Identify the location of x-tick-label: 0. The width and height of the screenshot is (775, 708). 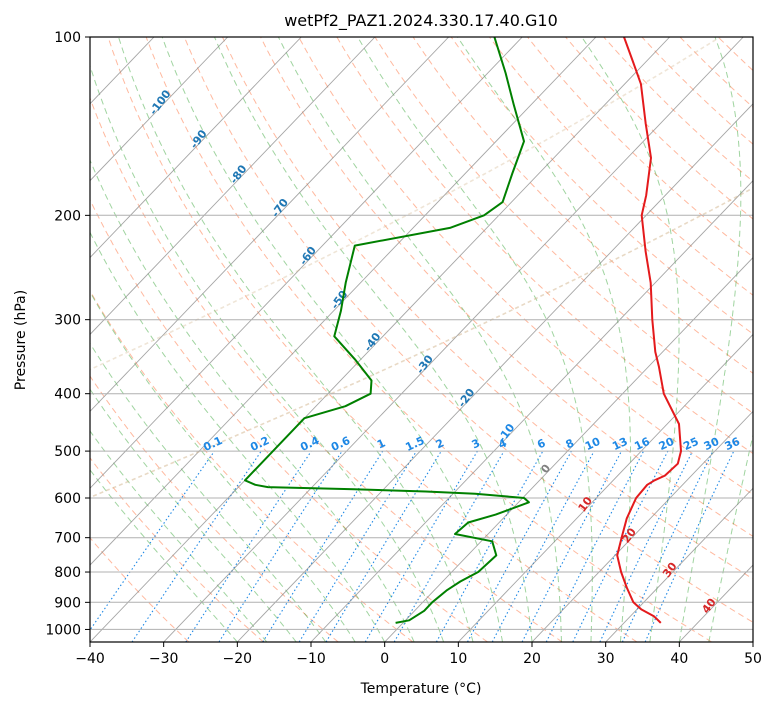
(384, 659).